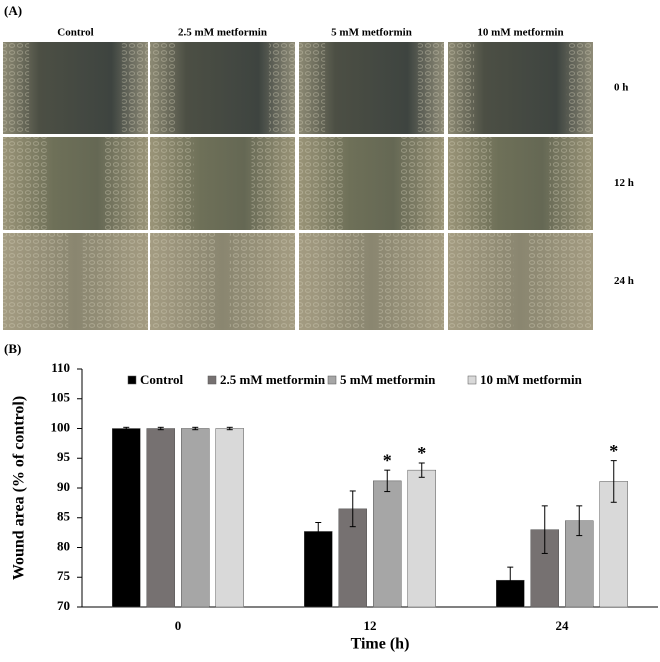  I want to click on y-tick-label: 75, so click(64, 575).